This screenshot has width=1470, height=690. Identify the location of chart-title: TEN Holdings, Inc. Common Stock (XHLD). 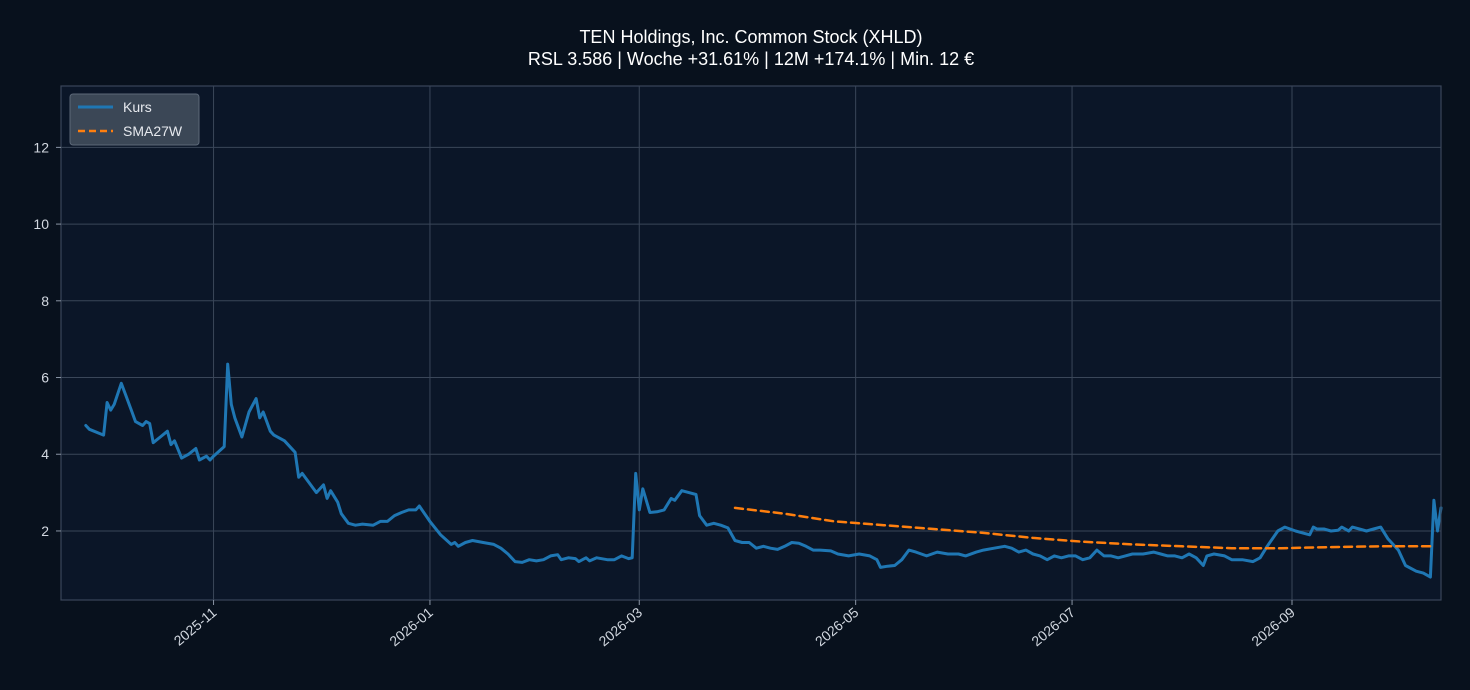
(750, 37).